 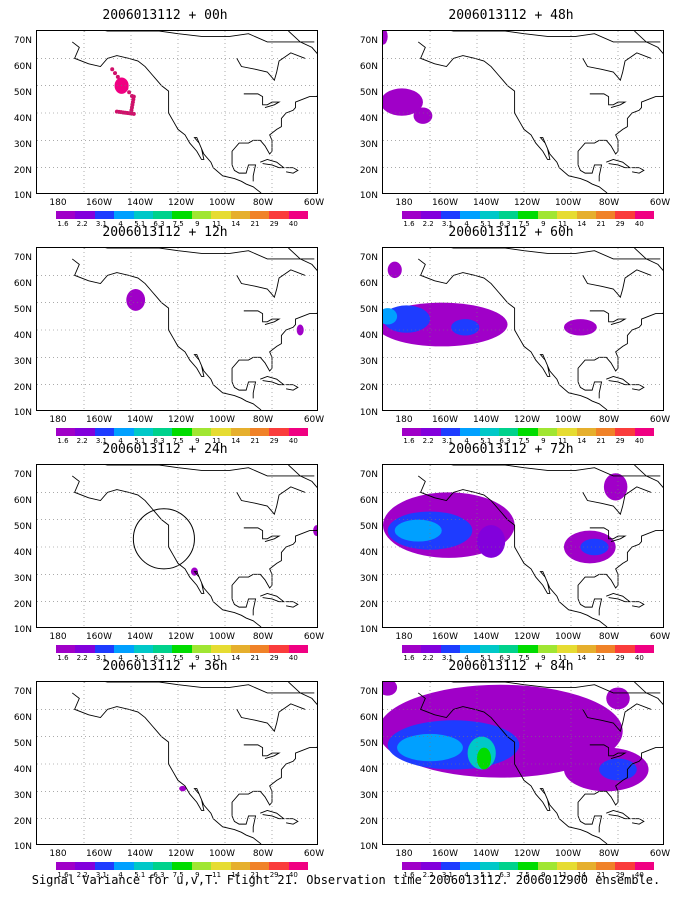 I want to click on variance-region, so click(x=136, y=300).